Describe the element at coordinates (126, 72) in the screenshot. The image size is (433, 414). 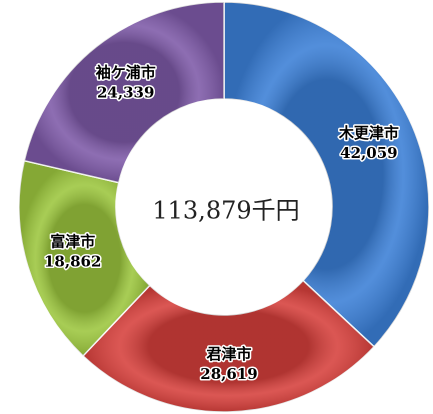
I see `segment-label: 袖ケ浦市` at that location.